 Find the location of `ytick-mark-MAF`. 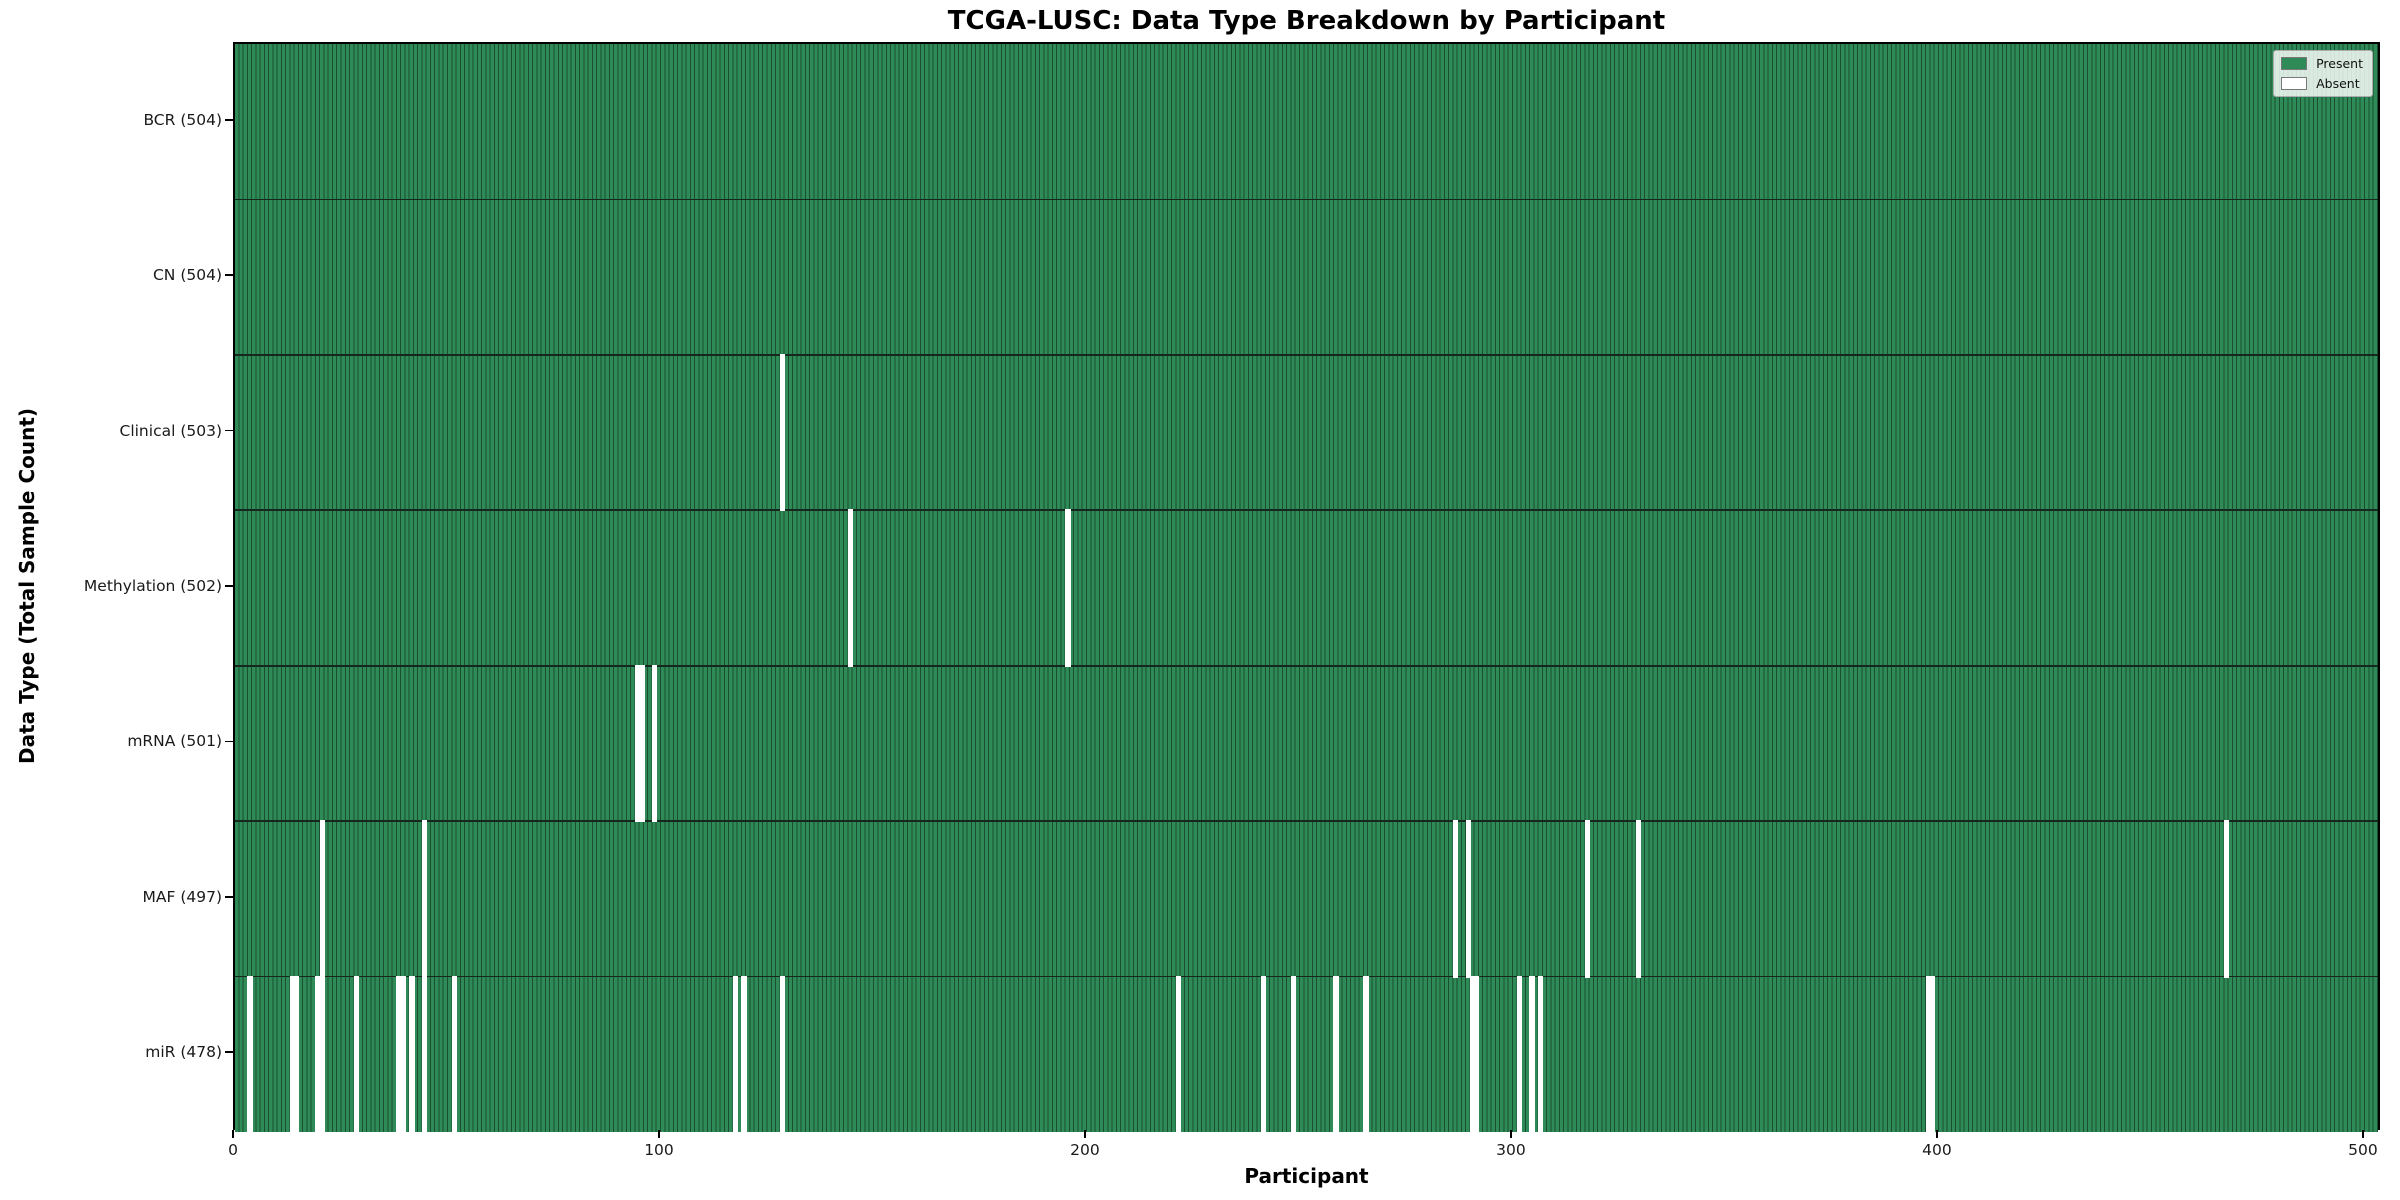

ytick-mark-MAF is located at coordinates (229, 897).